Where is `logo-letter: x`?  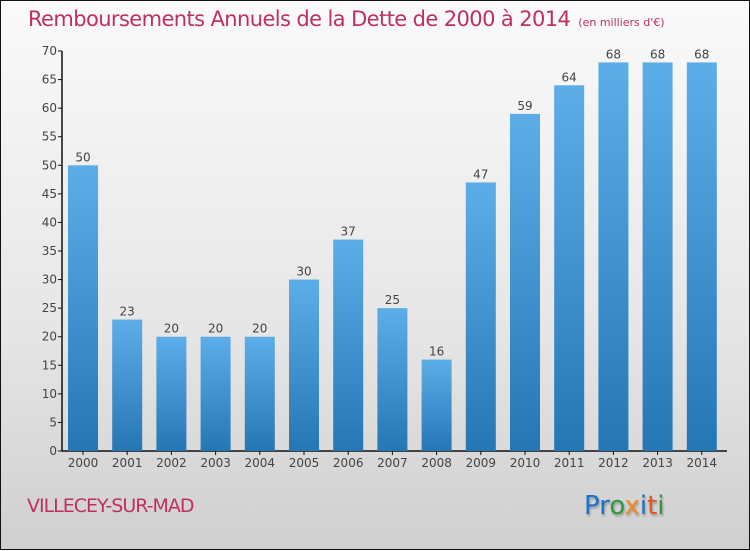 logo-letter: x is located at coordinates (632, 506).